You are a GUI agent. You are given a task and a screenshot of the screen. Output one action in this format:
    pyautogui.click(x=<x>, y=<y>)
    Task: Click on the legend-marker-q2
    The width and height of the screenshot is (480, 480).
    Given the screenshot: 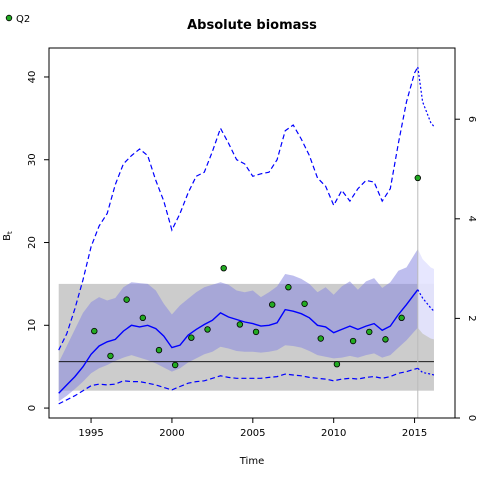 What is the action you would take?
    pyautogui.click(x=9, y=18)
    